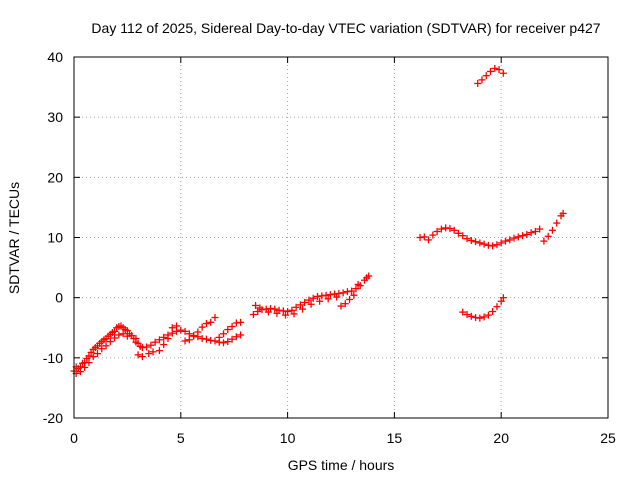  I want to click on x-axis-label: GPS time / hours, so click(341, 465).